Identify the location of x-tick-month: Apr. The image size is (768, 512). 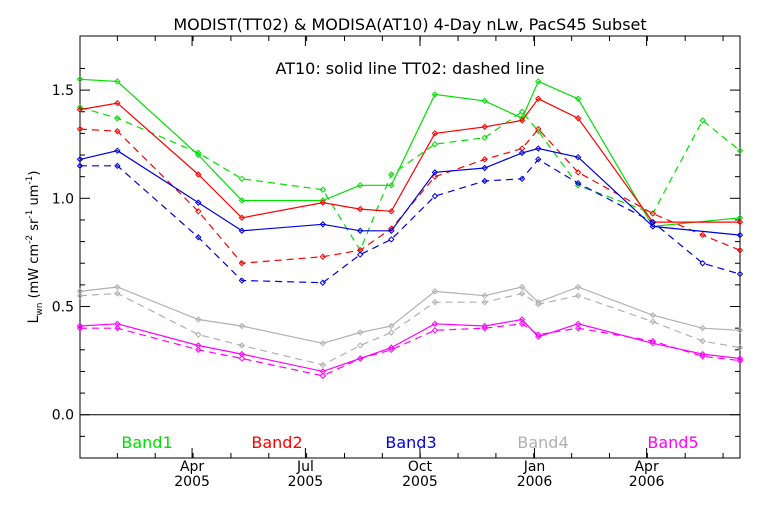
(646, 467).